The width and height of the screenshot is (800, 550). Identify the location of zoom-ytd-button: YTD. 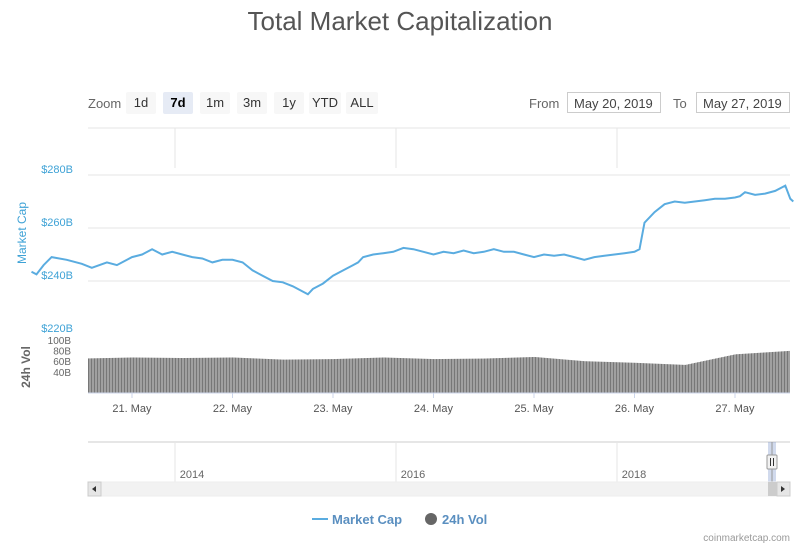
(325, 103).